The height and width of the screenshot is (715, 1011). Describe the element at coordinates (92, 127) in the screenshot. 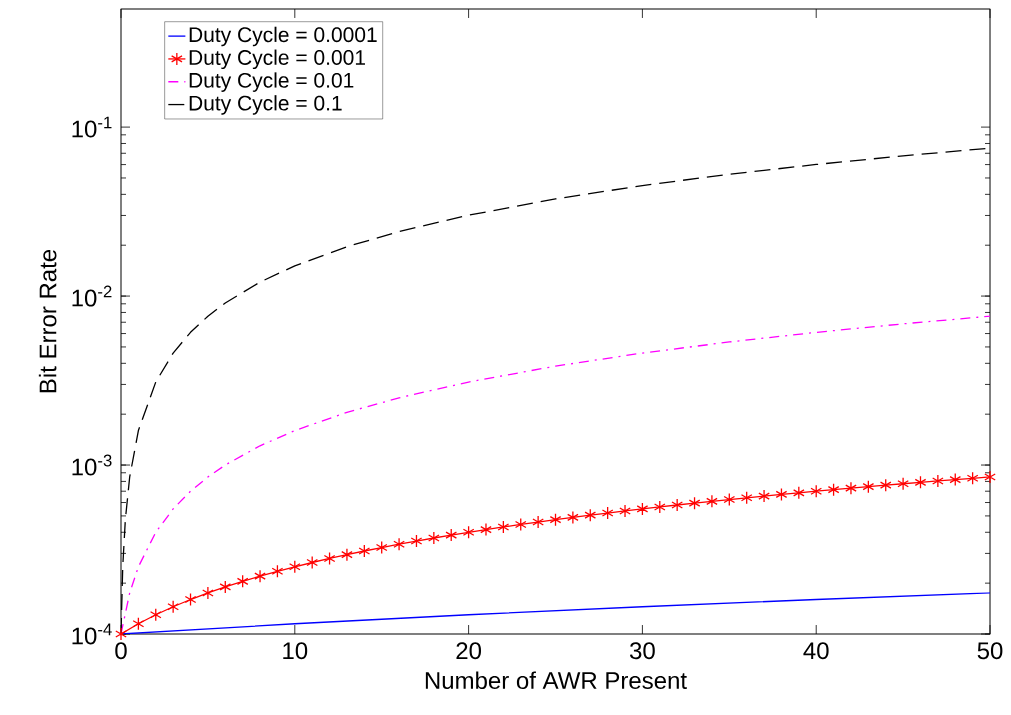

I see `y-tick-label: 10$^{-1}$` at that location.